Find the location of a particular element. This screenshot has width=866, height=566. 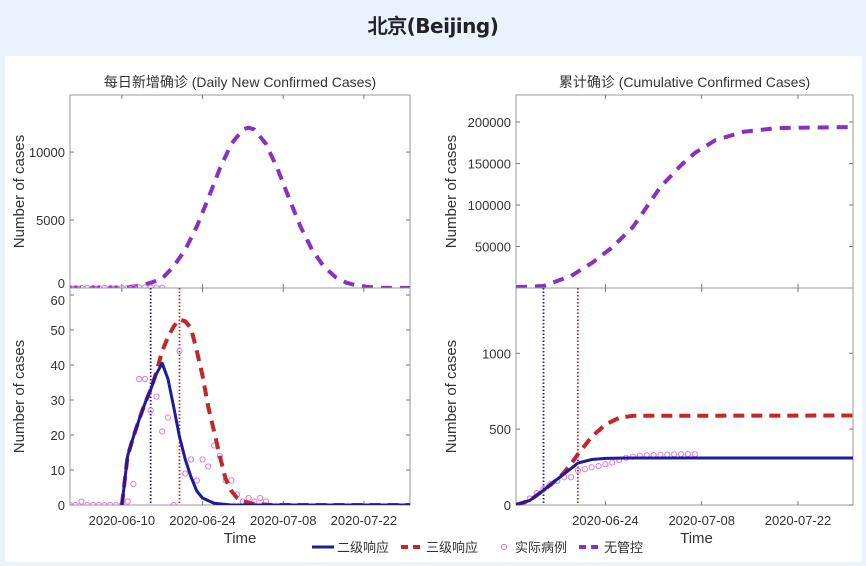

y-tick-label: 30 is located at coordinates (58, 400).